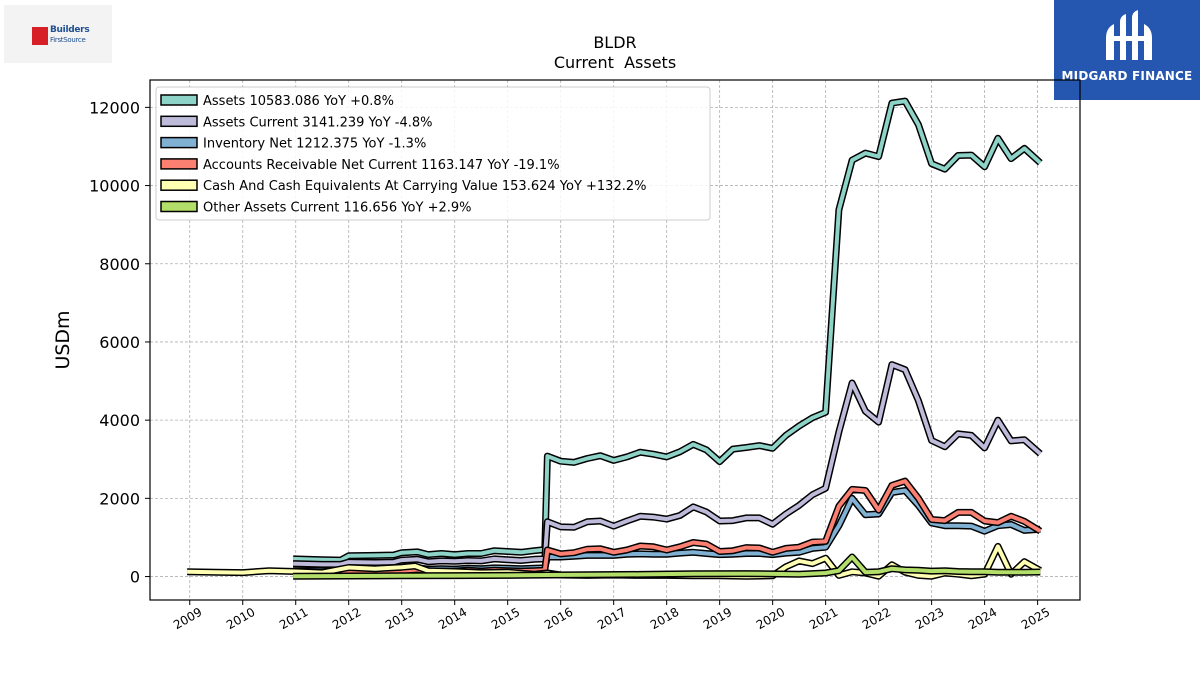 This screenshot has height=675, width=1200. I want to click on y-tick-label: 2000, so click(119, 498).